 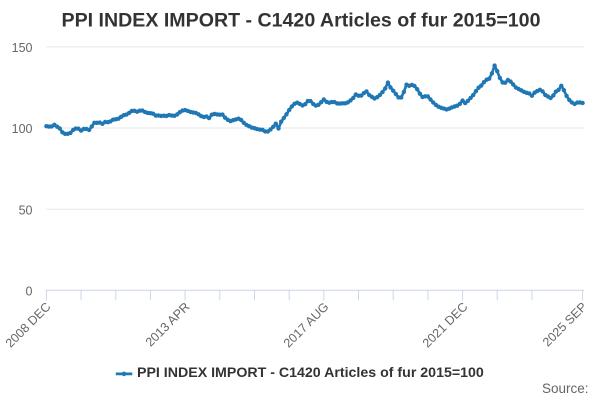 What do you see at coordinates (22, 48) in the screenshot?
I see `svg-text: 150` at bounding box center [22, 48].